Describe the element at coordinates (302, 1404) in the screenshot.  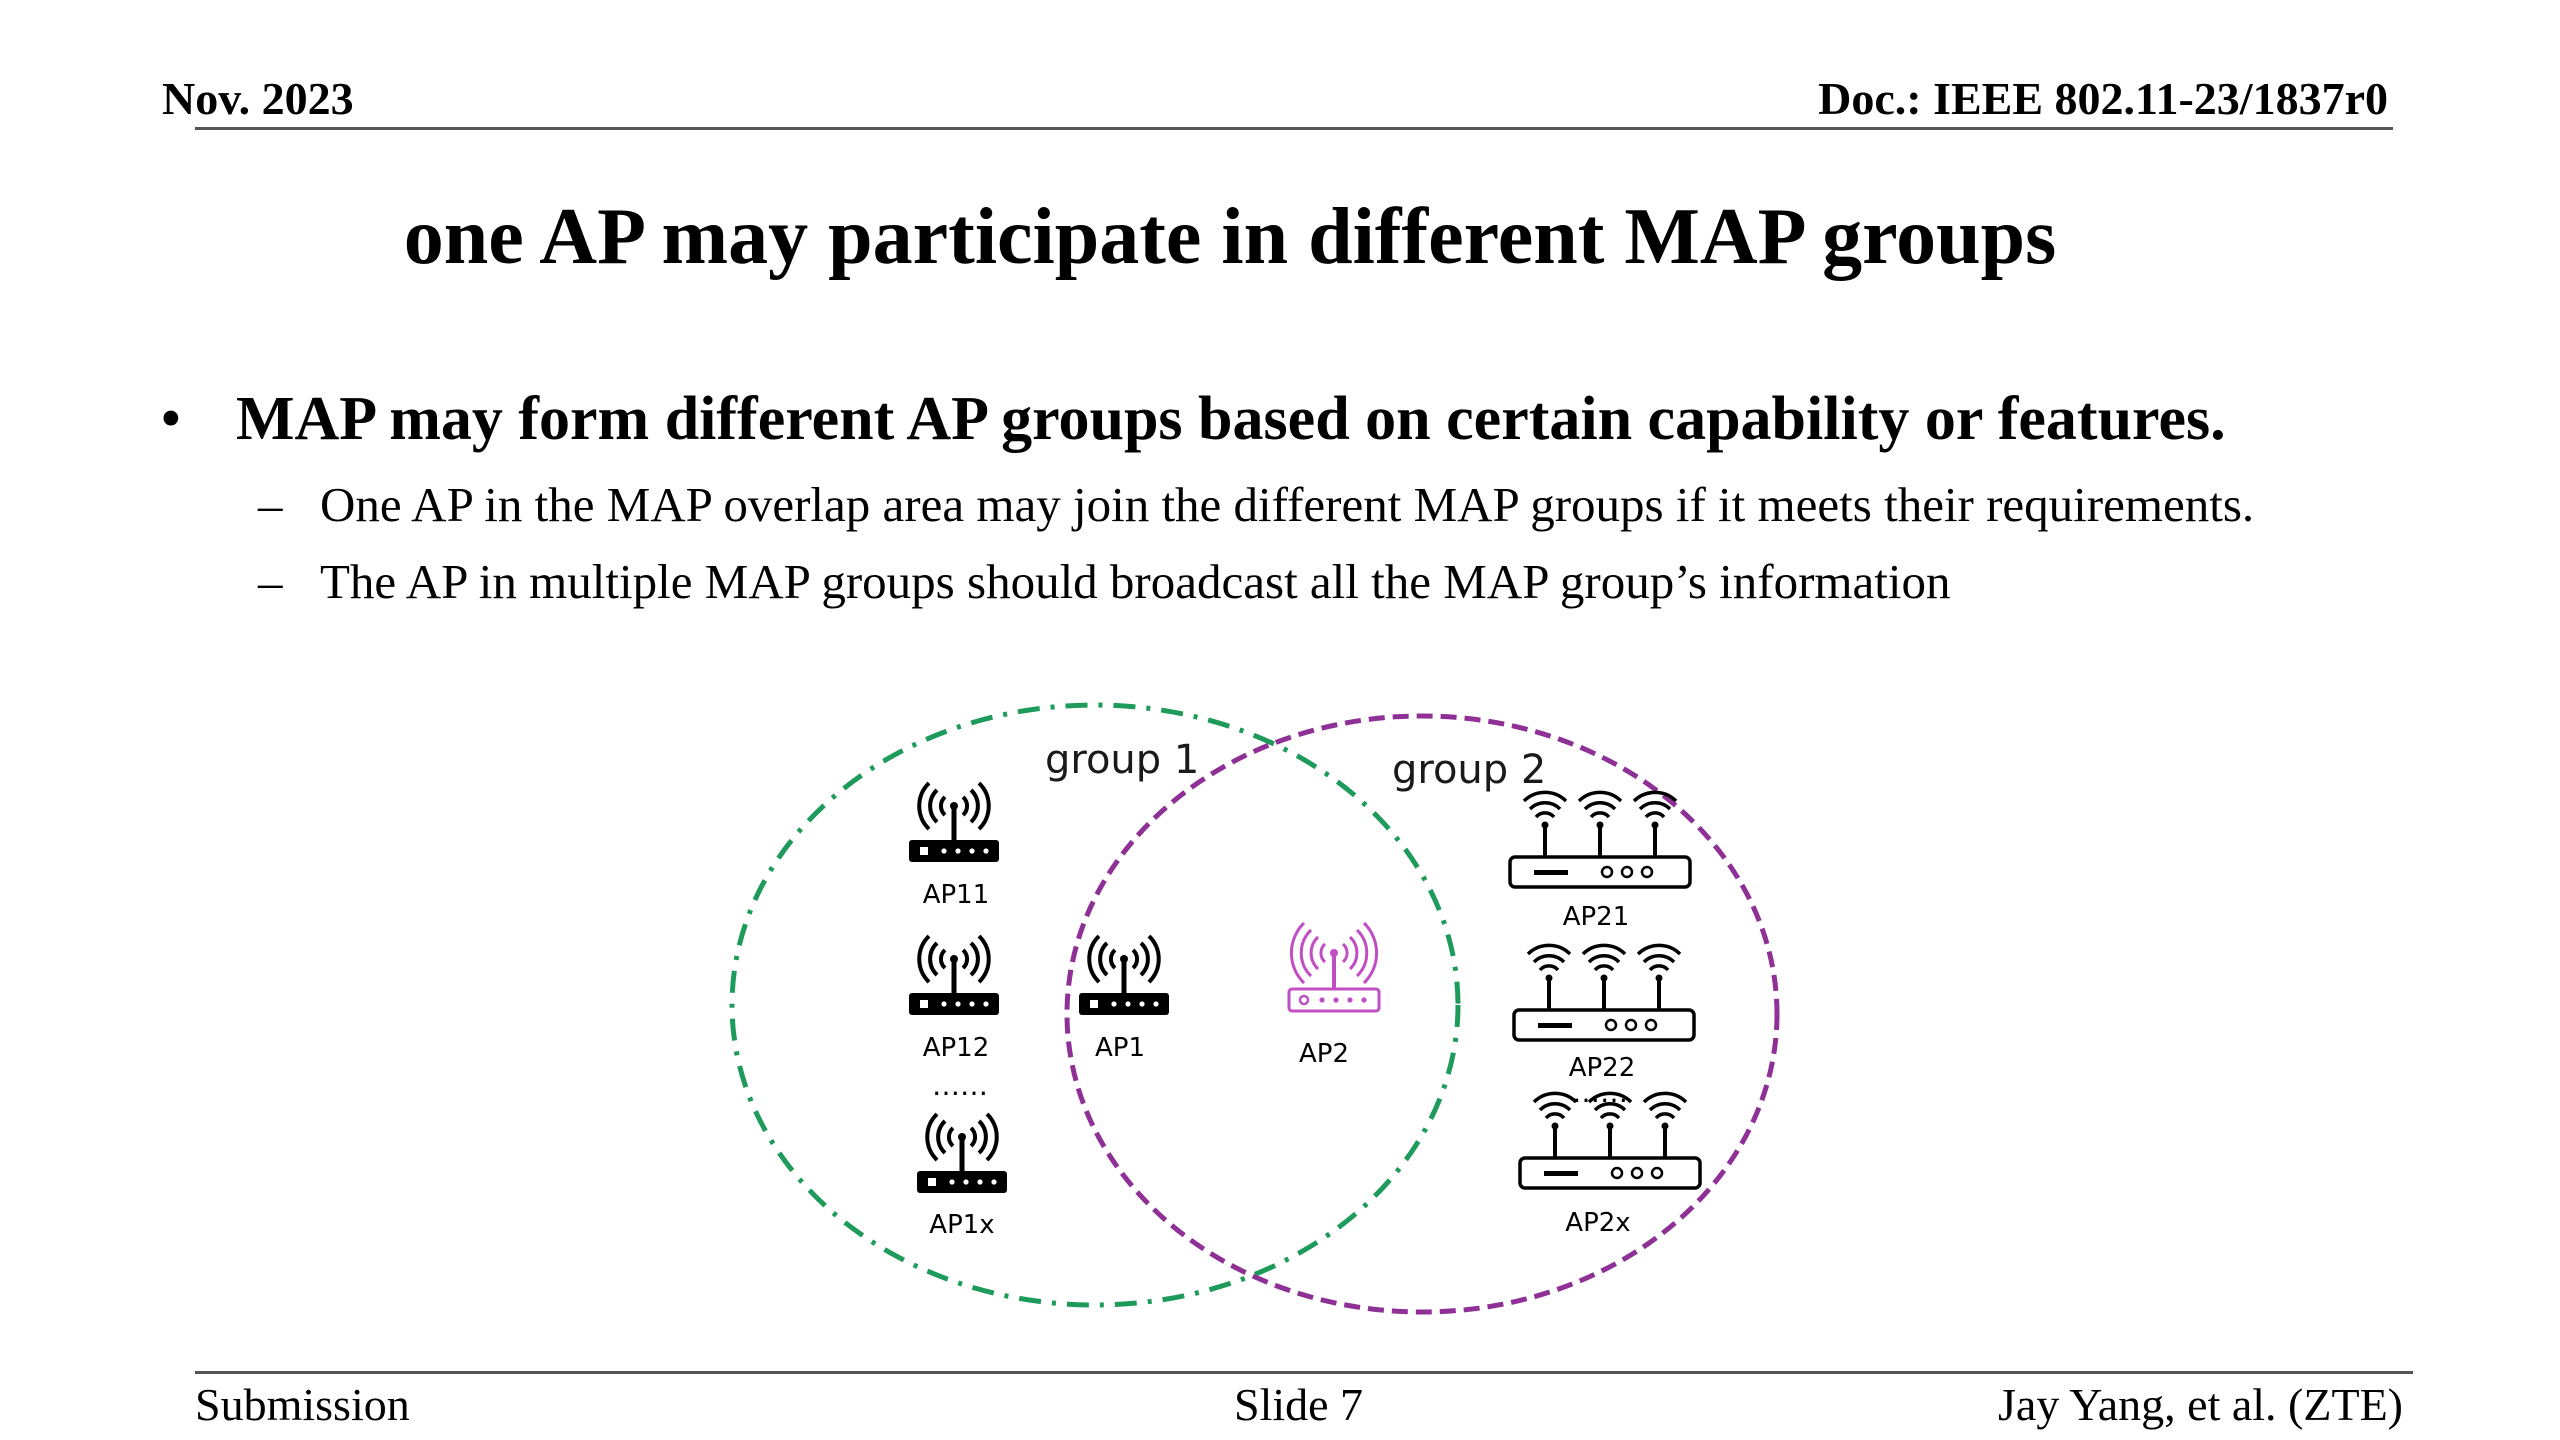
I see `footer-submission: Submission` at that location.